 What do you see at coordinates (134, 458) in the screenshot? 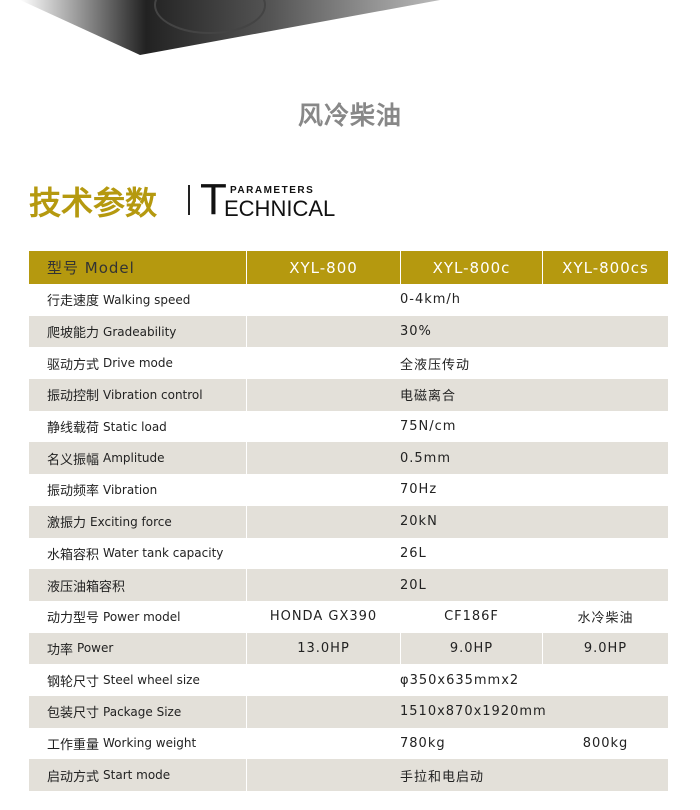
I see `label-en: Amplitude` at bounding box center [134, 458].